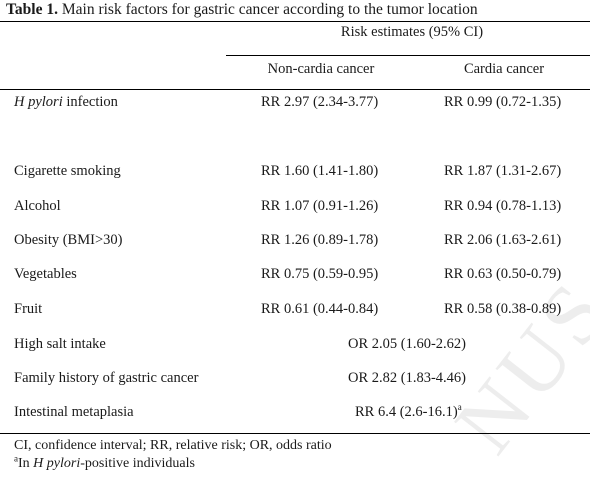 This screenshot has width=590, height=479. What do you see at coordinates (503, 240) in the screenshot?
I see `row-value-cardia: RR 2.06 (1.63-2.61)` at bounding box center [503, 240].